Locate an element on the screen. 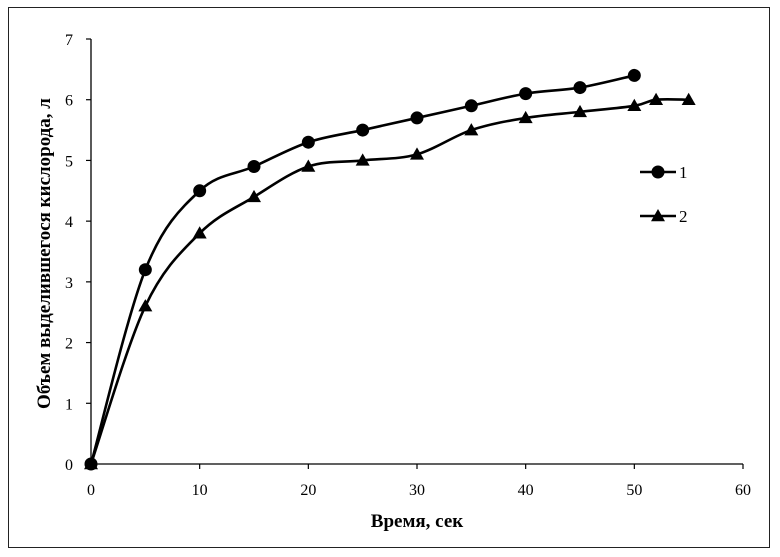 The width and height of the screenshot is (780, 557). x-tick-label: 0 is located at coordinates (91, 490).